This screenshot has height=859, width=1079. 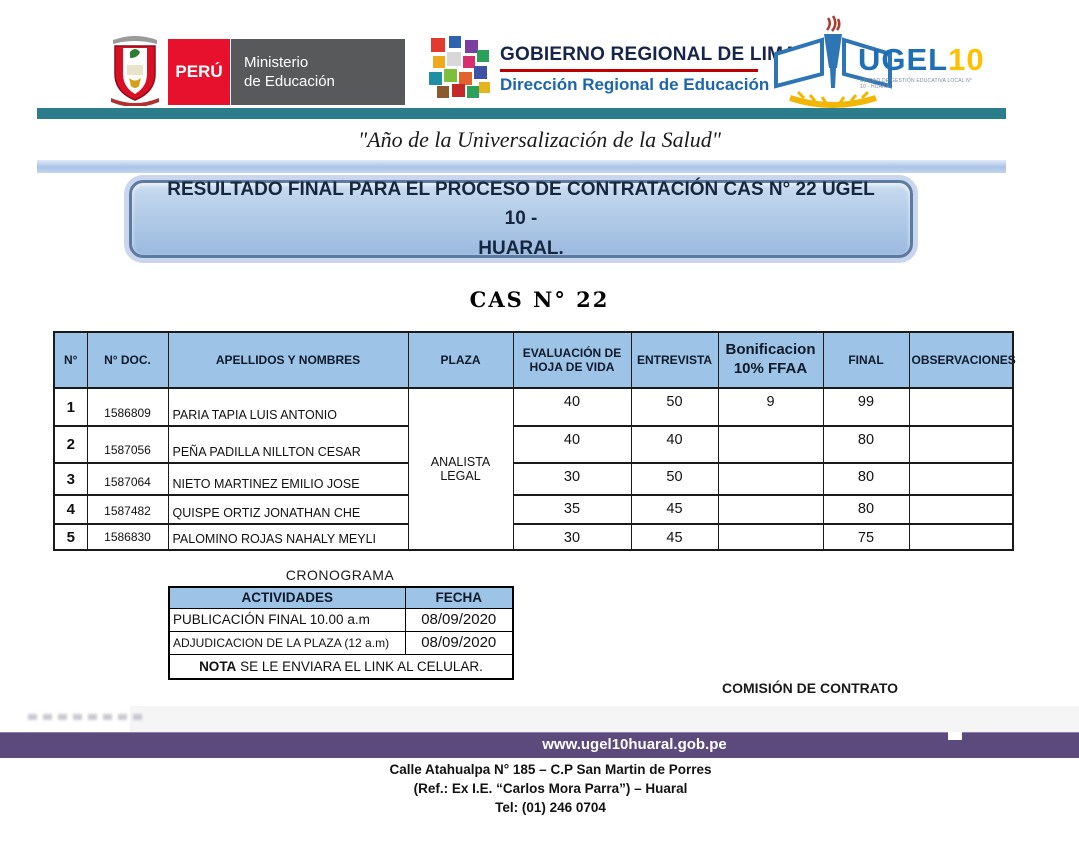 What do you see at coordinates (70, 537) in the screenshot?
I see `rank-cell: 5` at bounding box center [70, 537].